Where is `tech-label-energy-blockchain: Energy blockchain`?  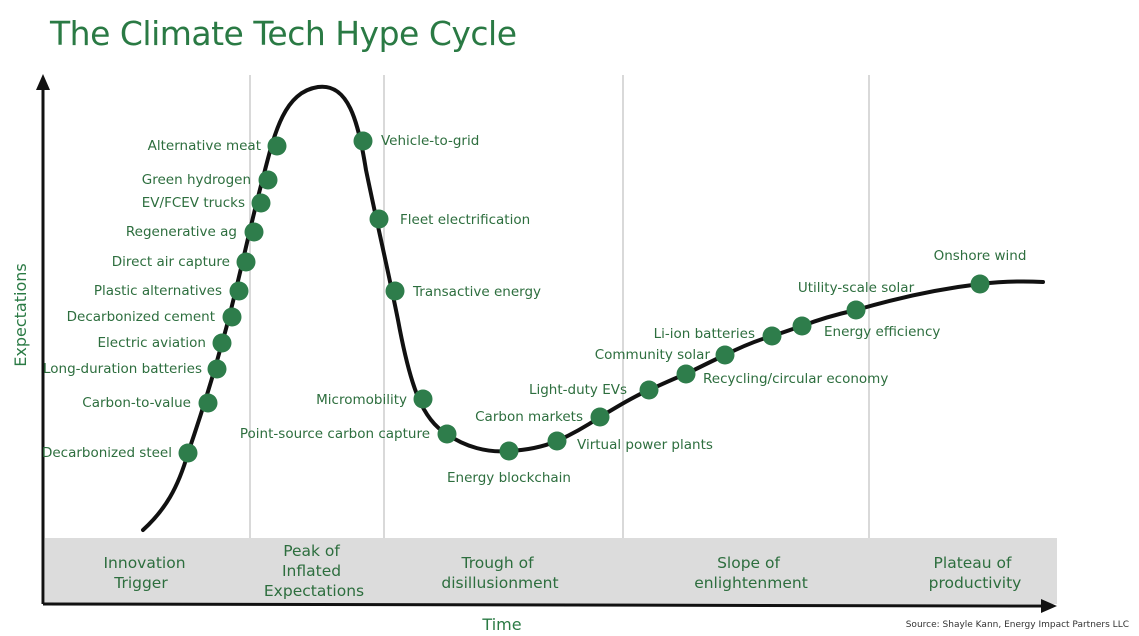 tech-label-energy-blockchain: Energy blockchain is located at coordinates (509, 478).